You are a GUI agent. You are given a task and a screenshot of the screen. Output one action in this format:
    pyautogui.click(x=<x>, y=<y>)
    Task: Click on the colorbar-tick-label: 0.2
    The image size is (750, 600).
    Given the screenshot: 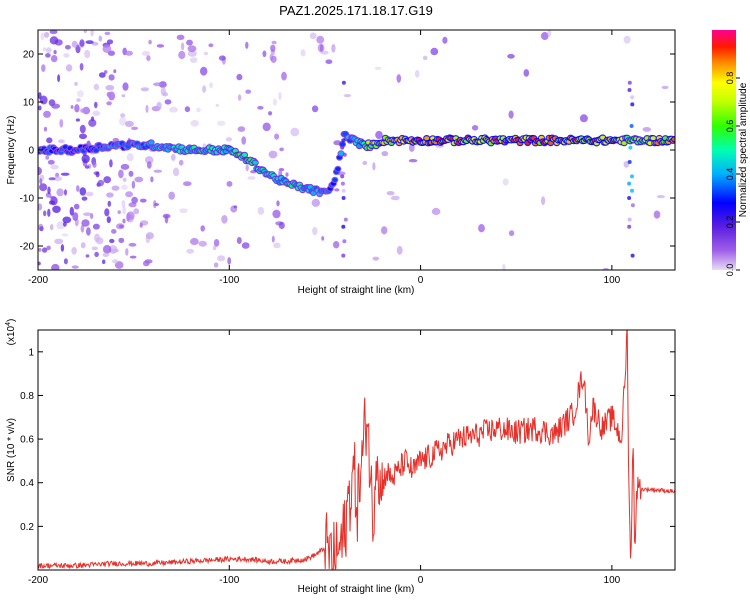 What is the action you would take?
    pyautogui.click(x=730, y=222)
    